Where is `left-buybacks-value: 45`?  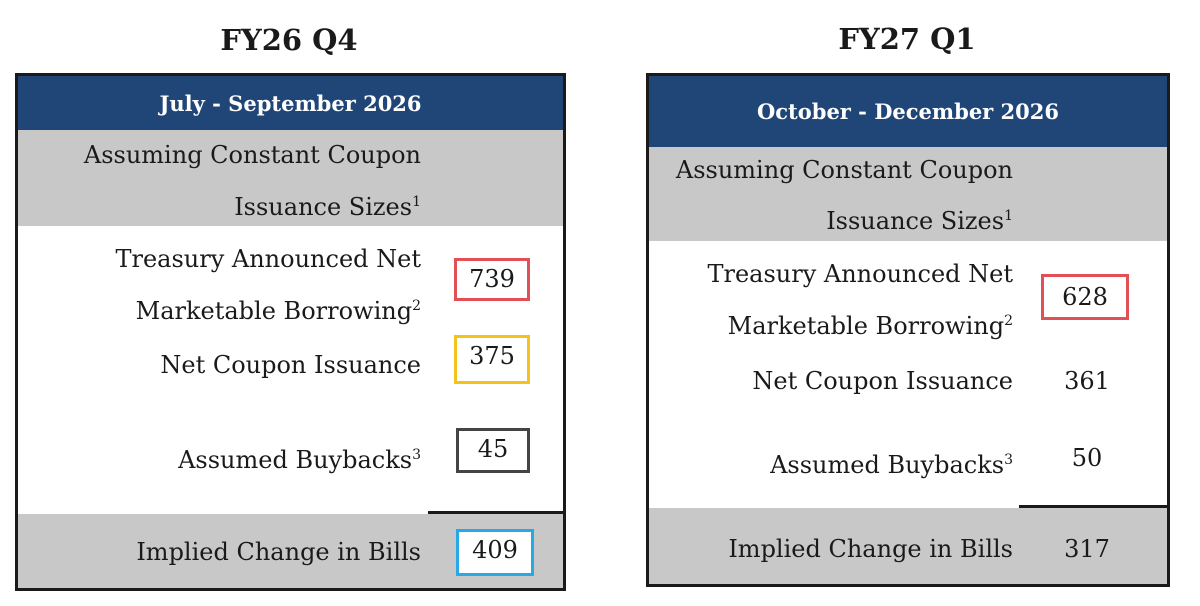 left-buybacks-value: 45 is located at coordinates (493, 450).